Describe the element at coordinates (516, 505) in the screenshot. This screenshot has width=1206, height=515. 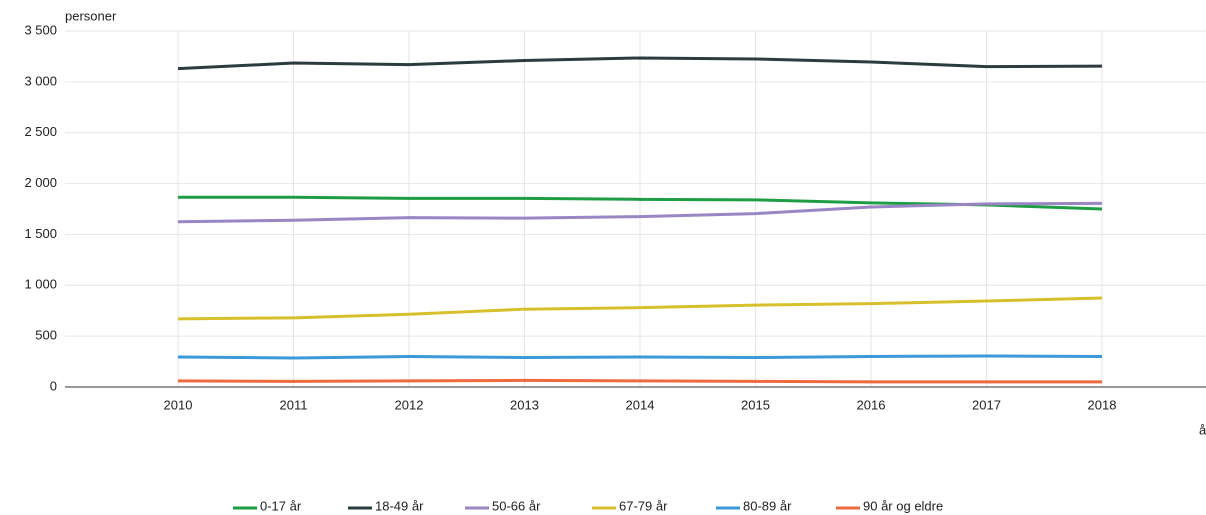
I see `legend-label: 50-66 år` at that location.